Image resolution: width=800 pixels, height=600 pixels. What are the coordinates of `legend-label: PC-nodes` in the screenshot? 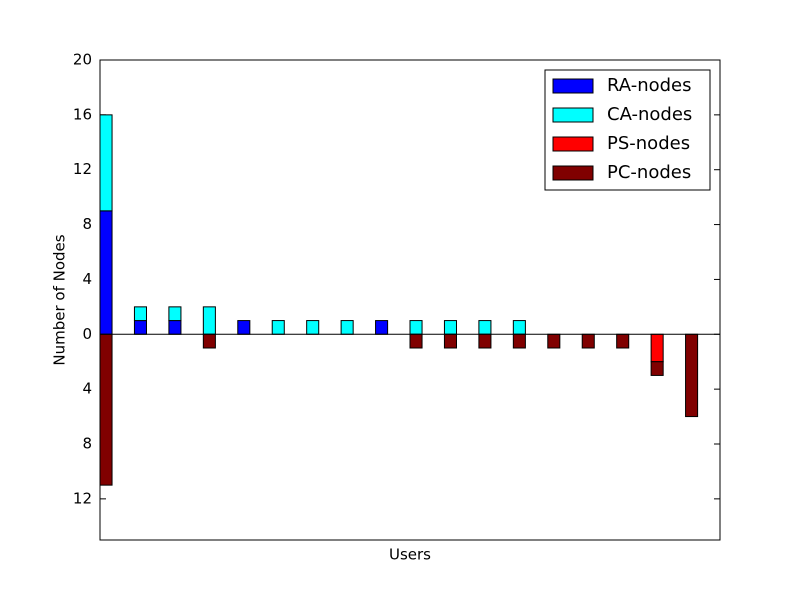 It's located at (649, 172).